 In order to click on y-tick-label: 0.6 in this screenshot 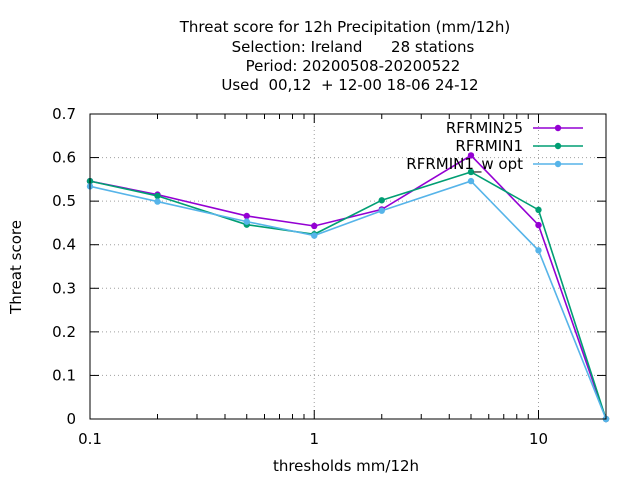, I will do `click(64, 158)`.